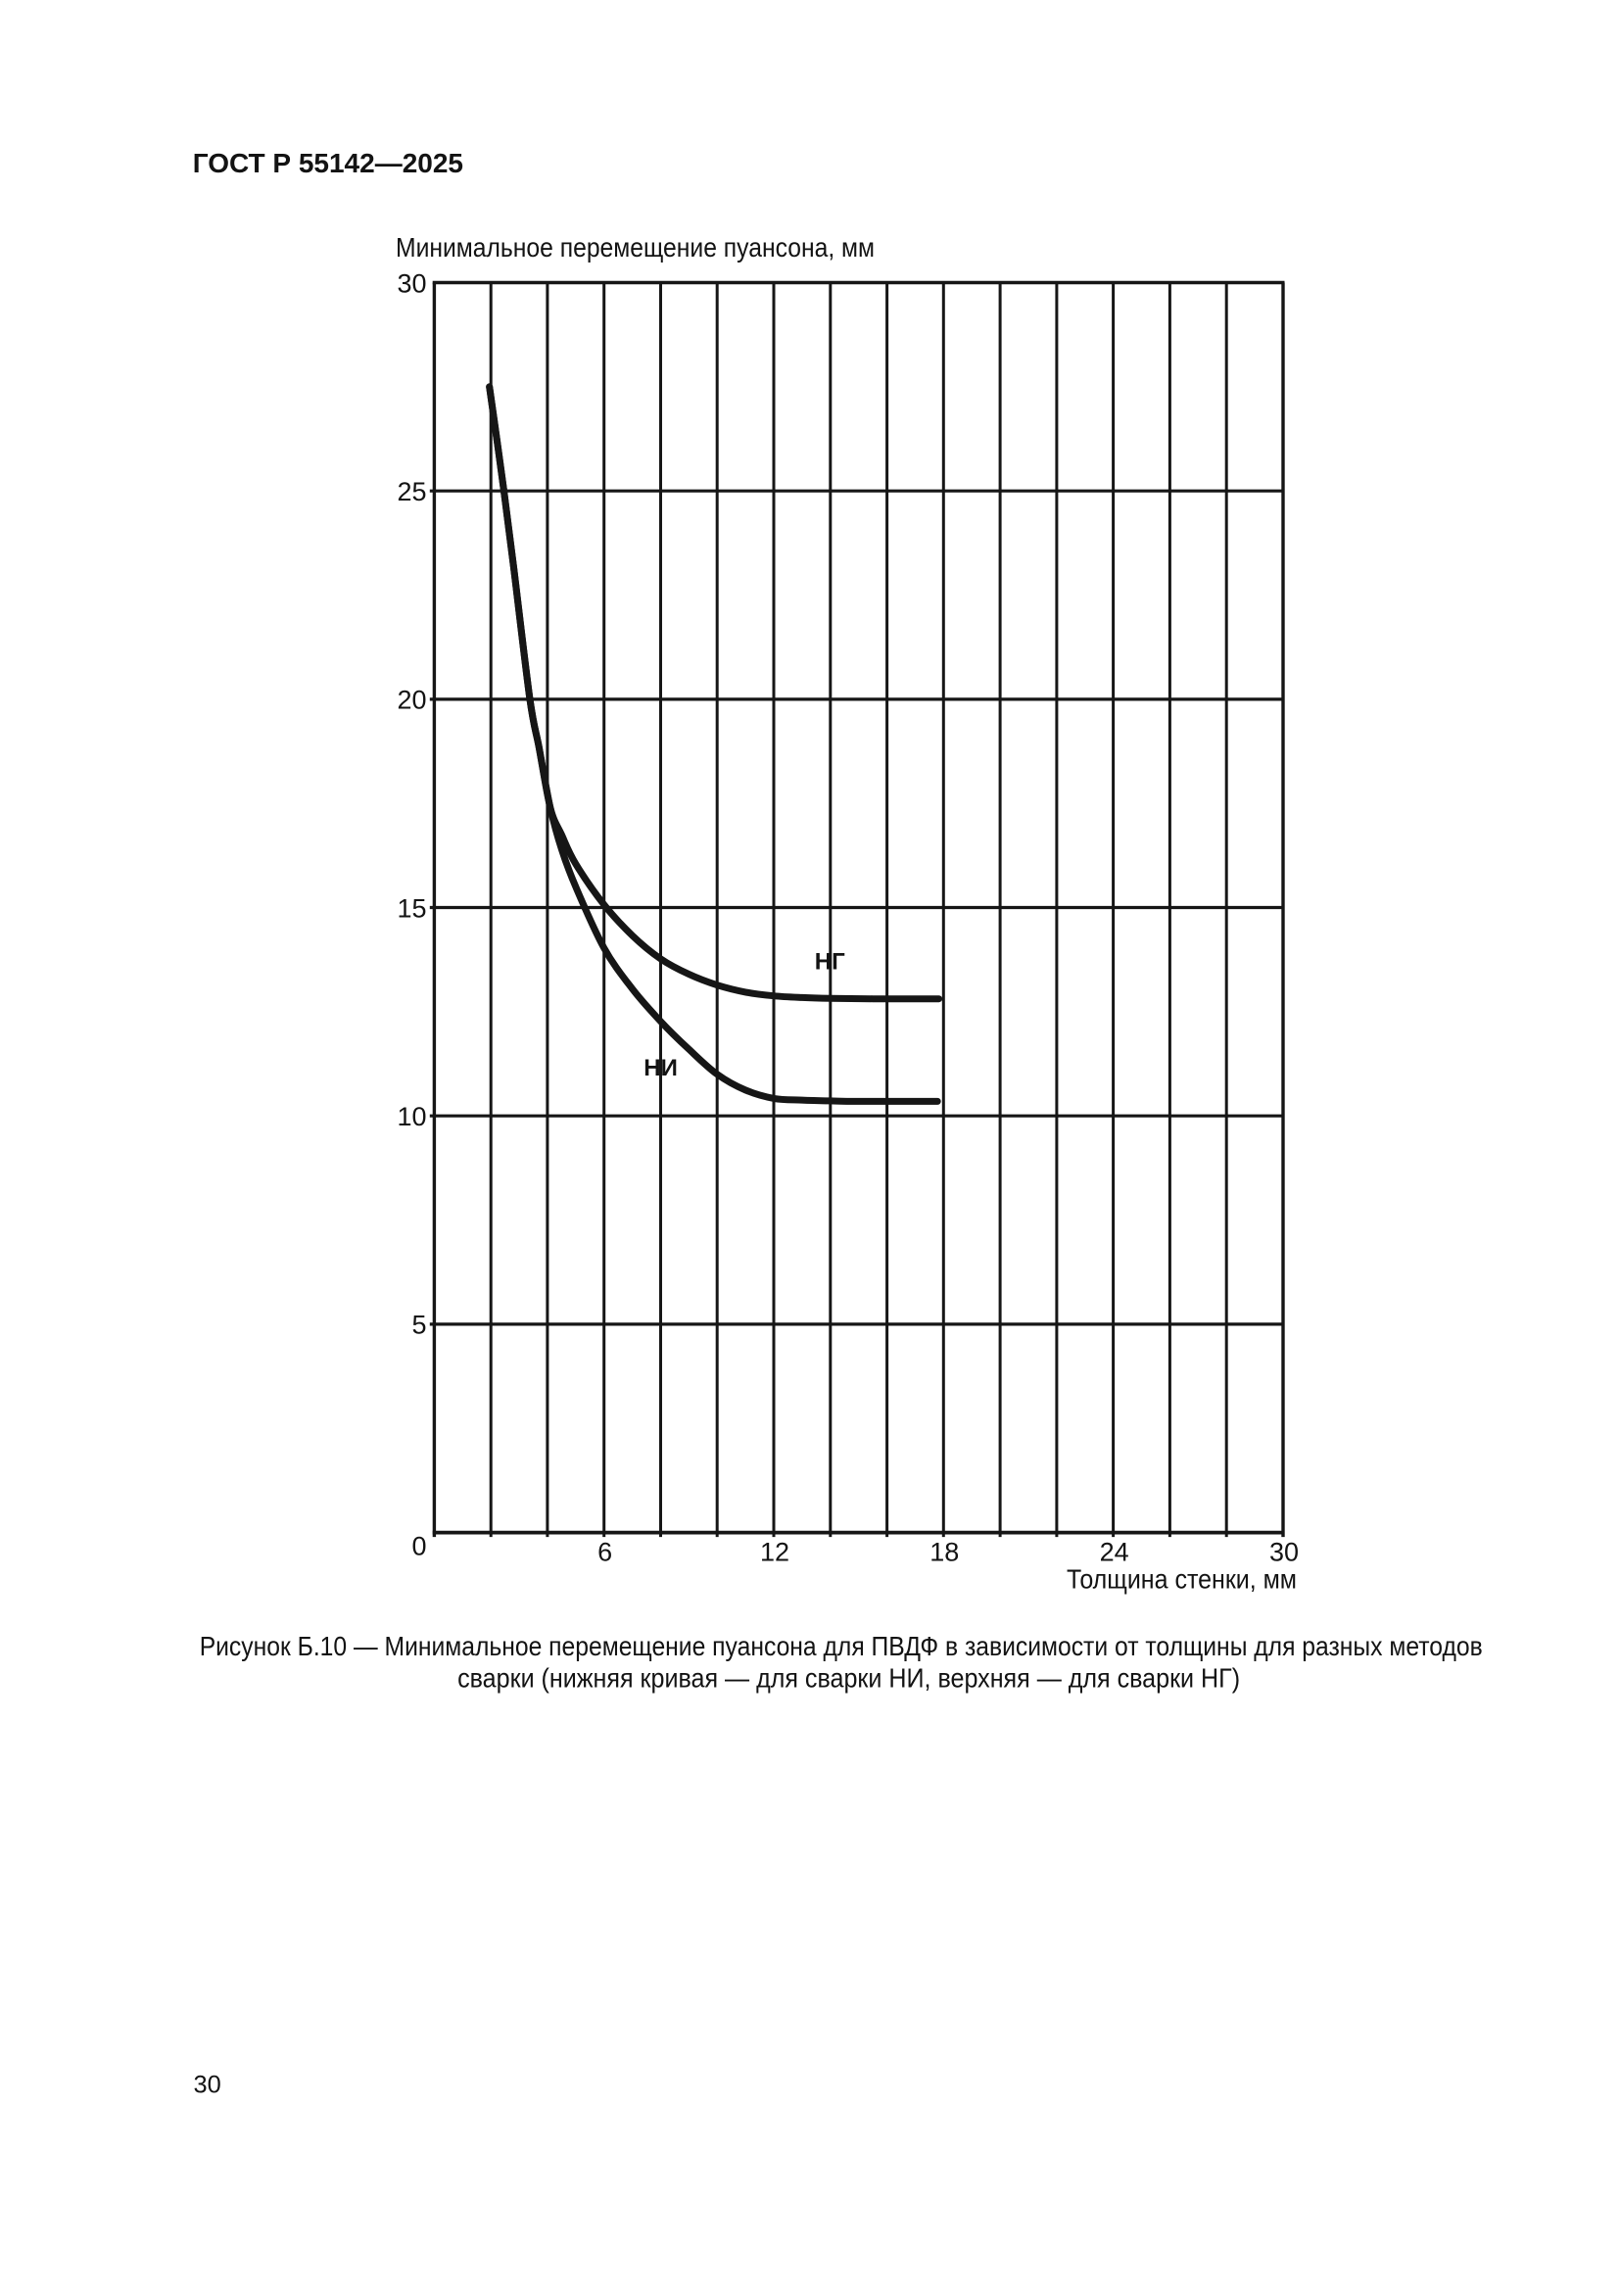  What do you see at coordinates (411, 700) in the screenshot?
I see `svg-text: 20` at bounding box center [411, 700].